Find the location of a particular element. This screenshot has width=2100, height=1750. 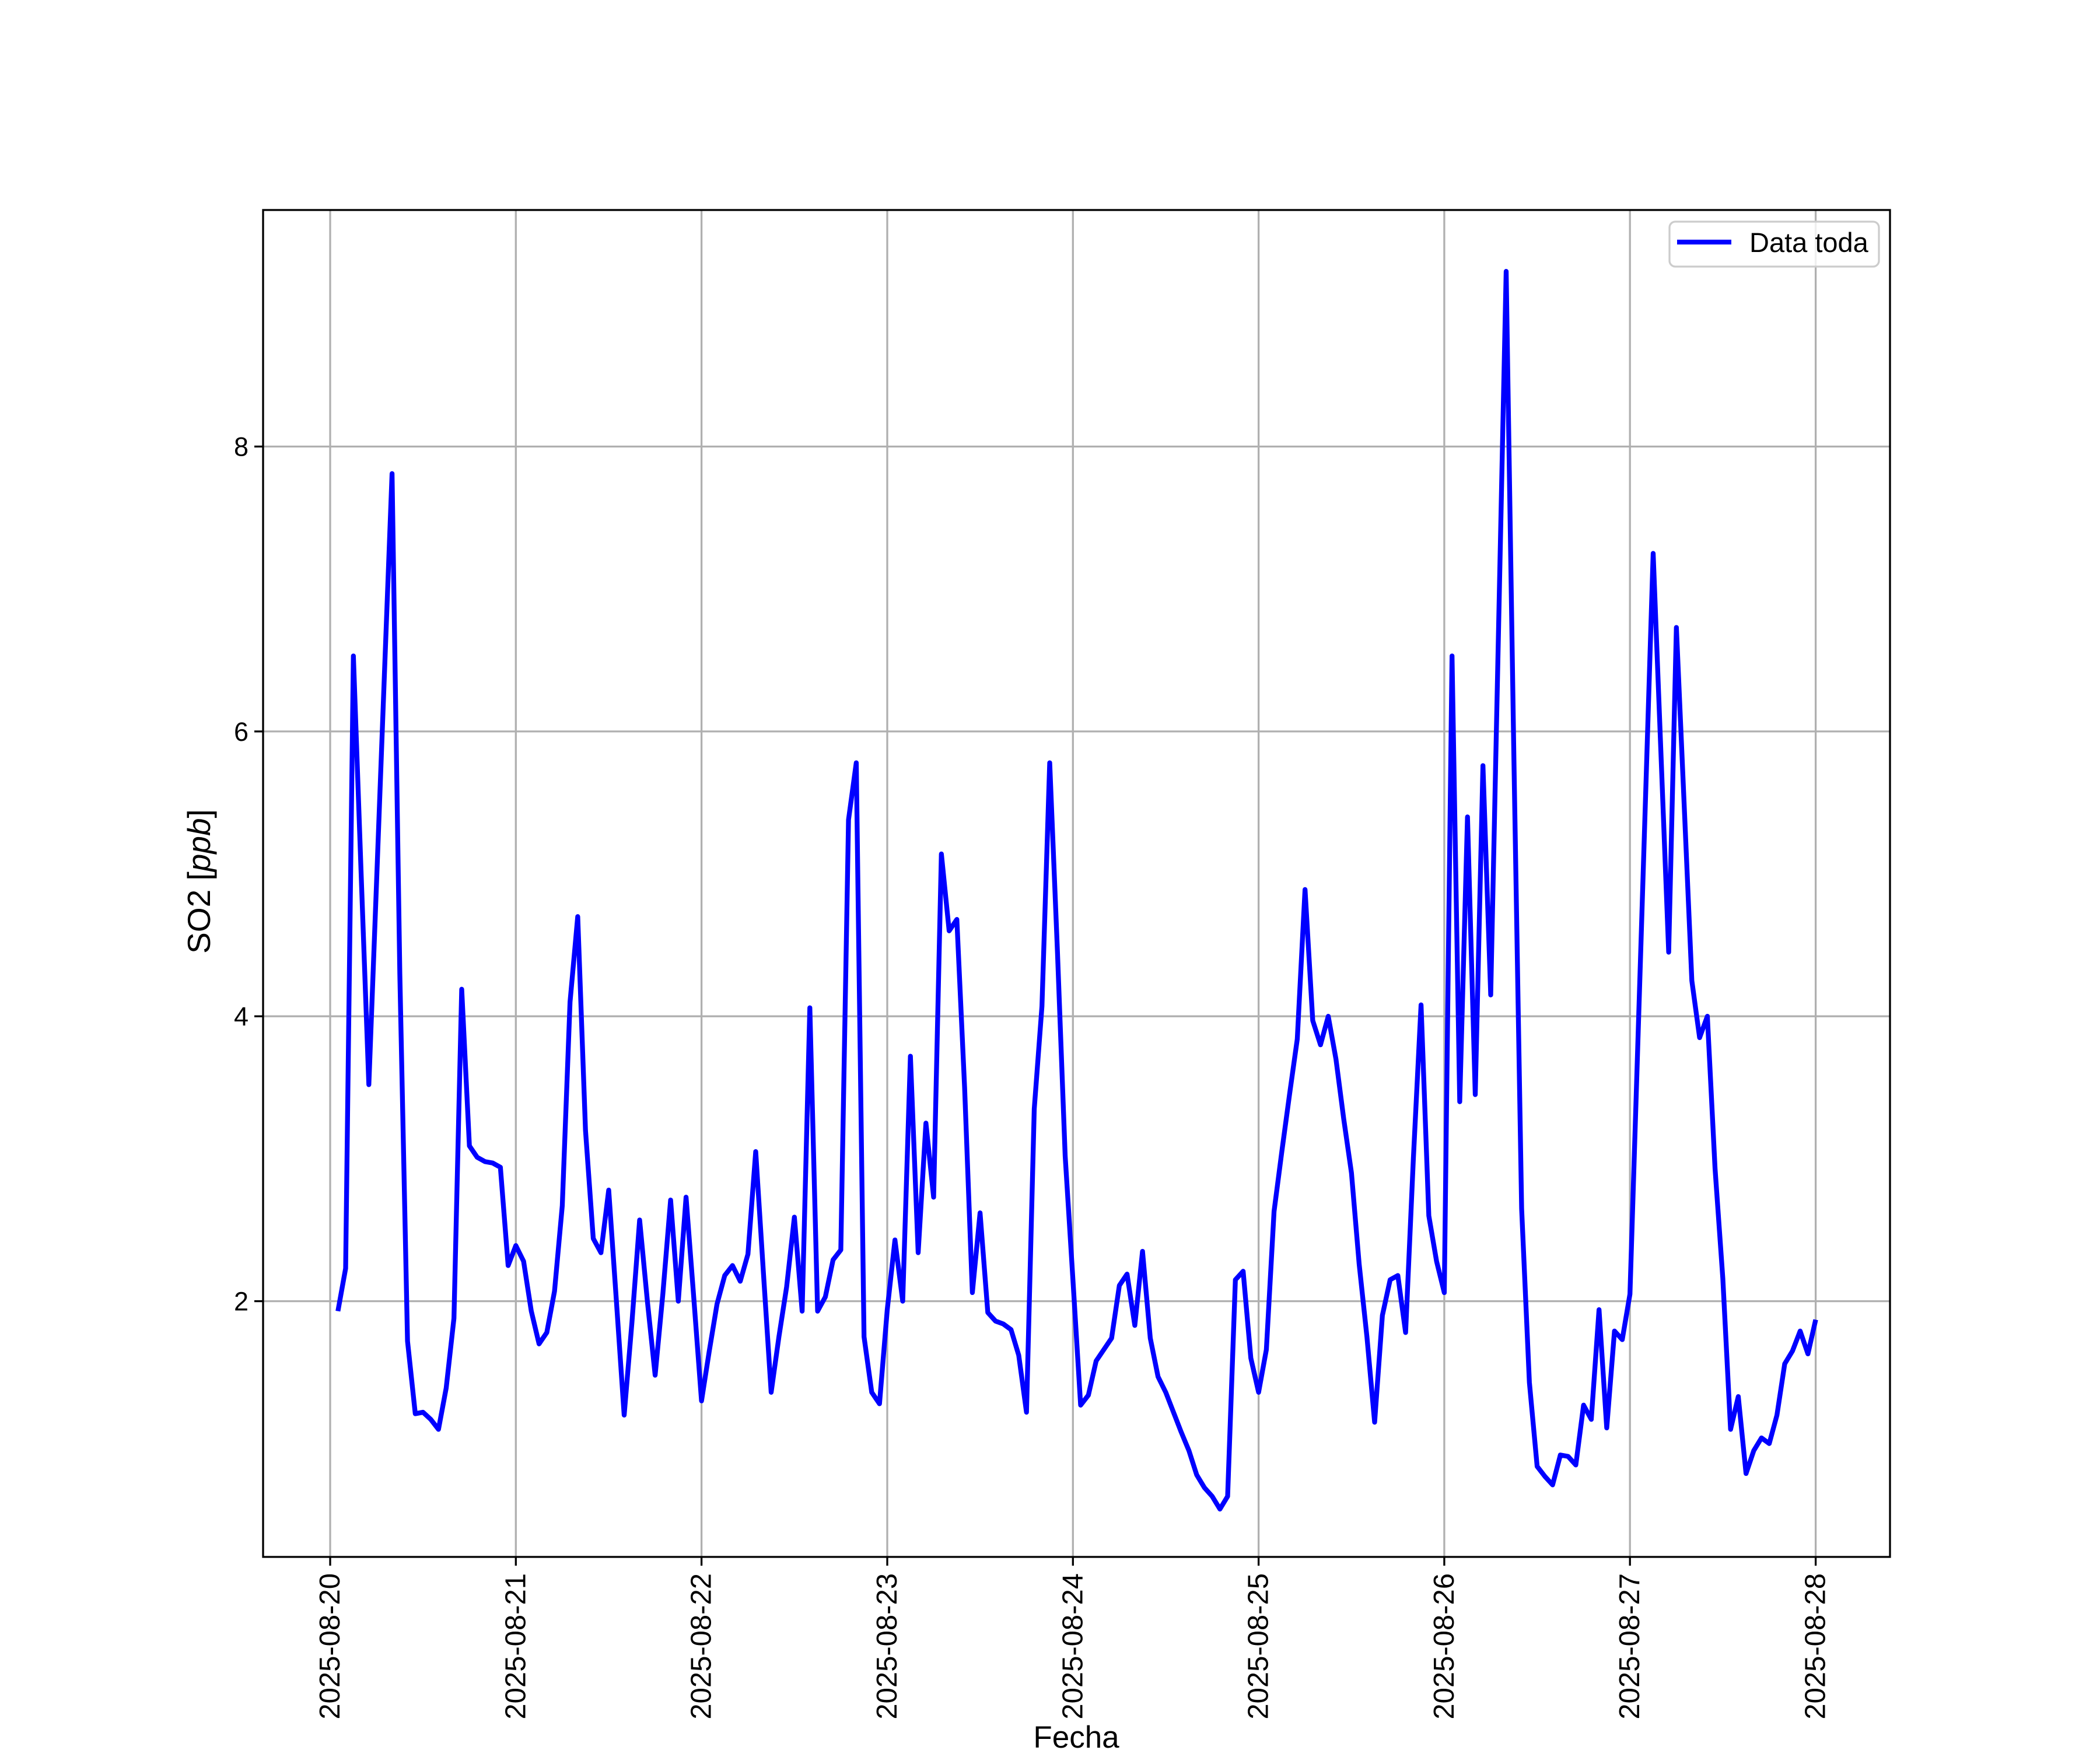

svg-text: 2025-08-25 is located at coordinates (1259, 1646).